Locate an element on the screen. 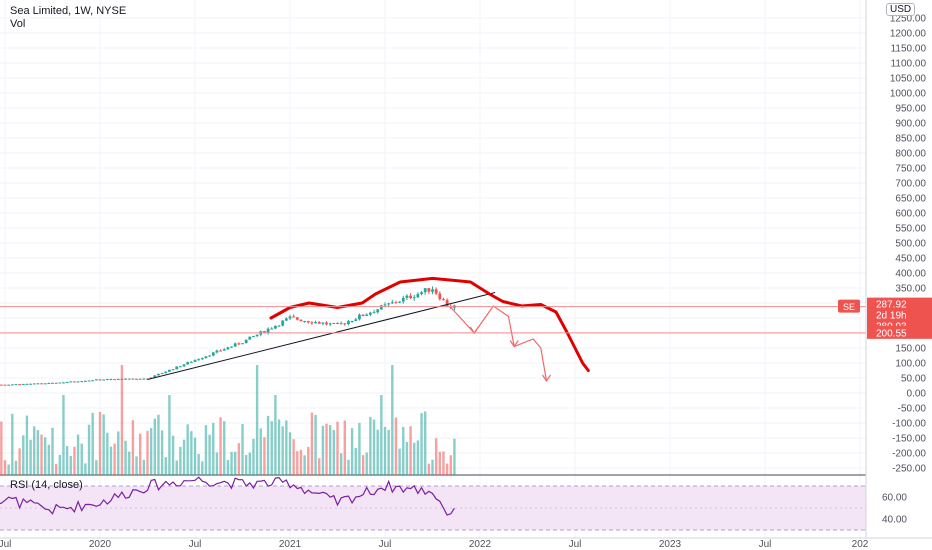  time-tick-label: 2021 is located at coordinates (290, 544).